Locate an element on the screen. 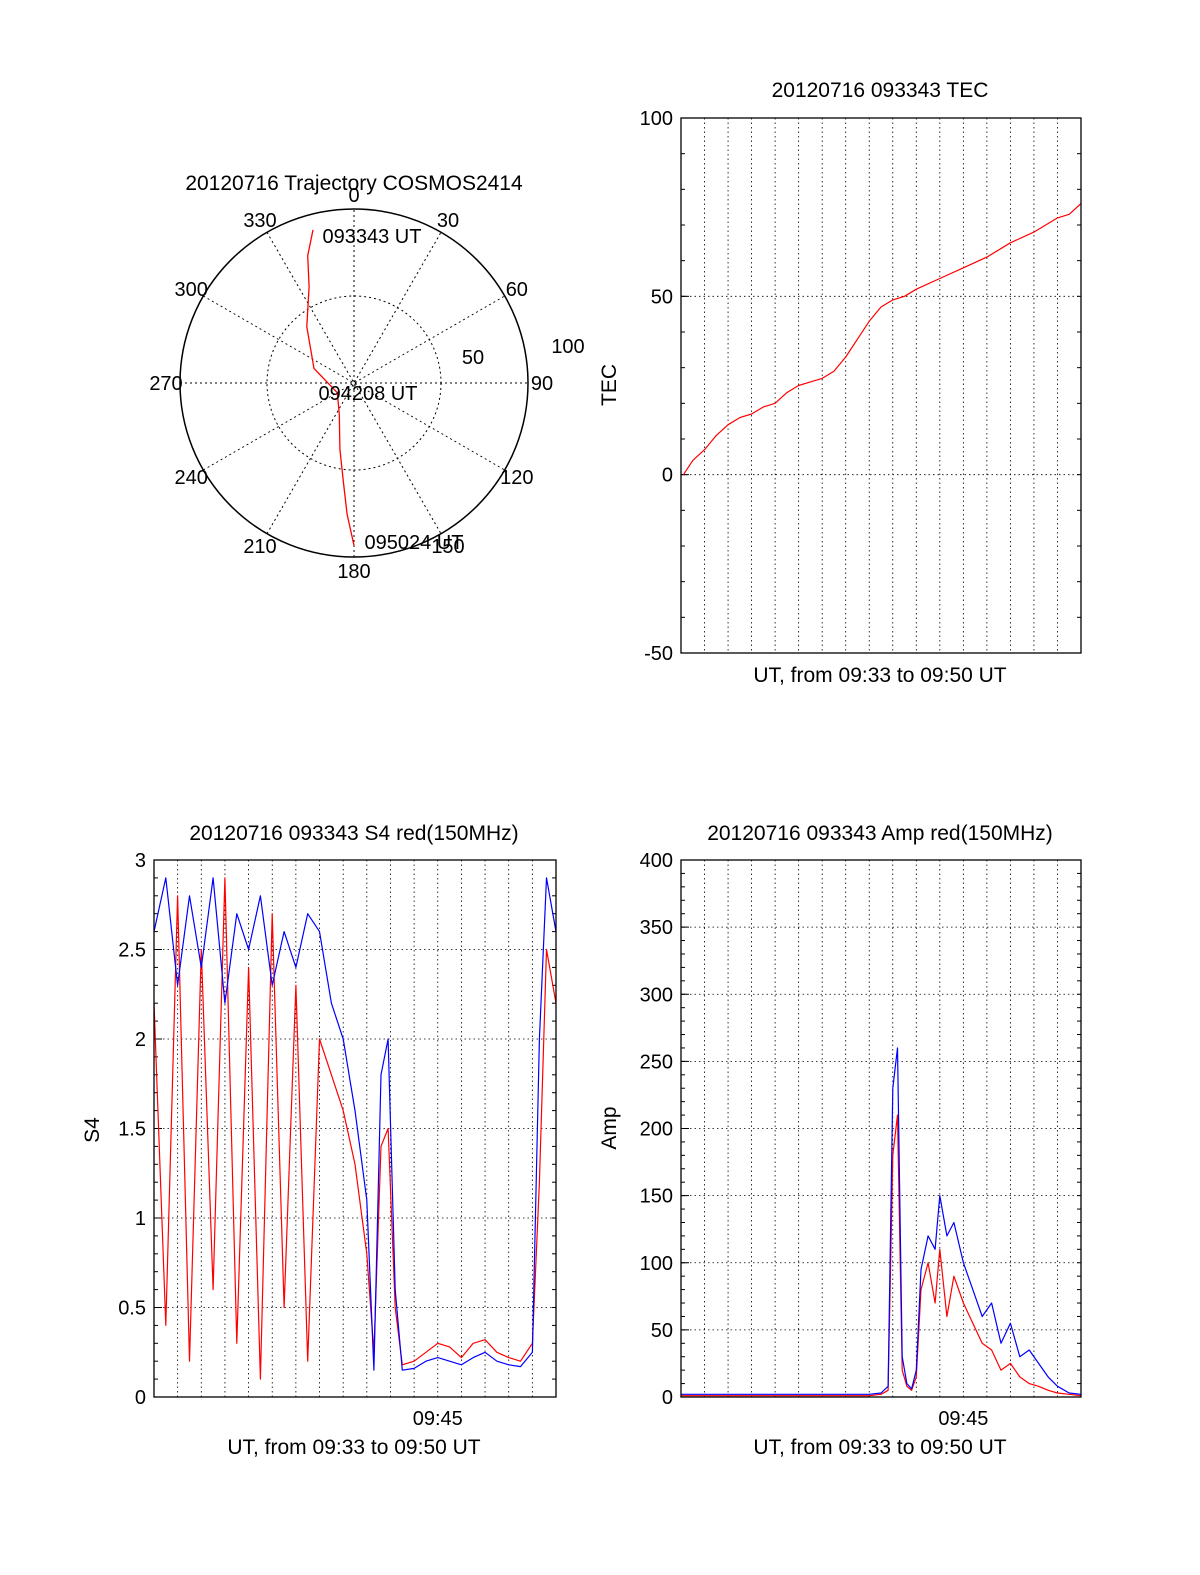 The width and height of the screenshot is (1200, 1575). s4-ytick-label: 3 is located at coordinates (140, 861).